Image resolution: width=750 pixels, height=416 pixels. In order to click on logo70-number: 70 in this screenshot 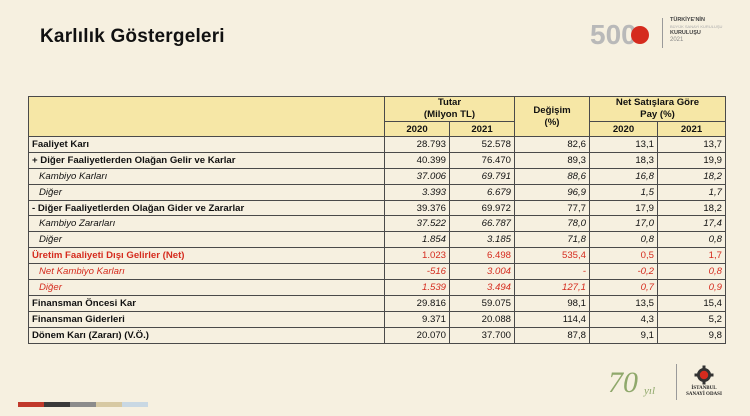, I will do `click(623, 382)`.